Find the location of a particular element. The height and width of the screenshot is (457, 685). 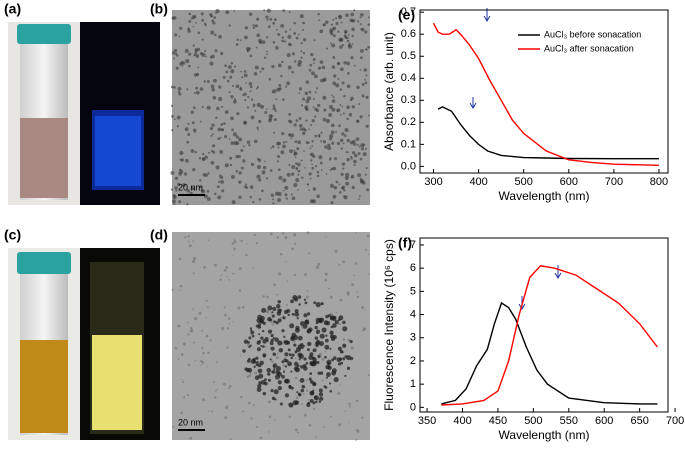

x-tick-label: 700 is located at coordinates (675, 421).